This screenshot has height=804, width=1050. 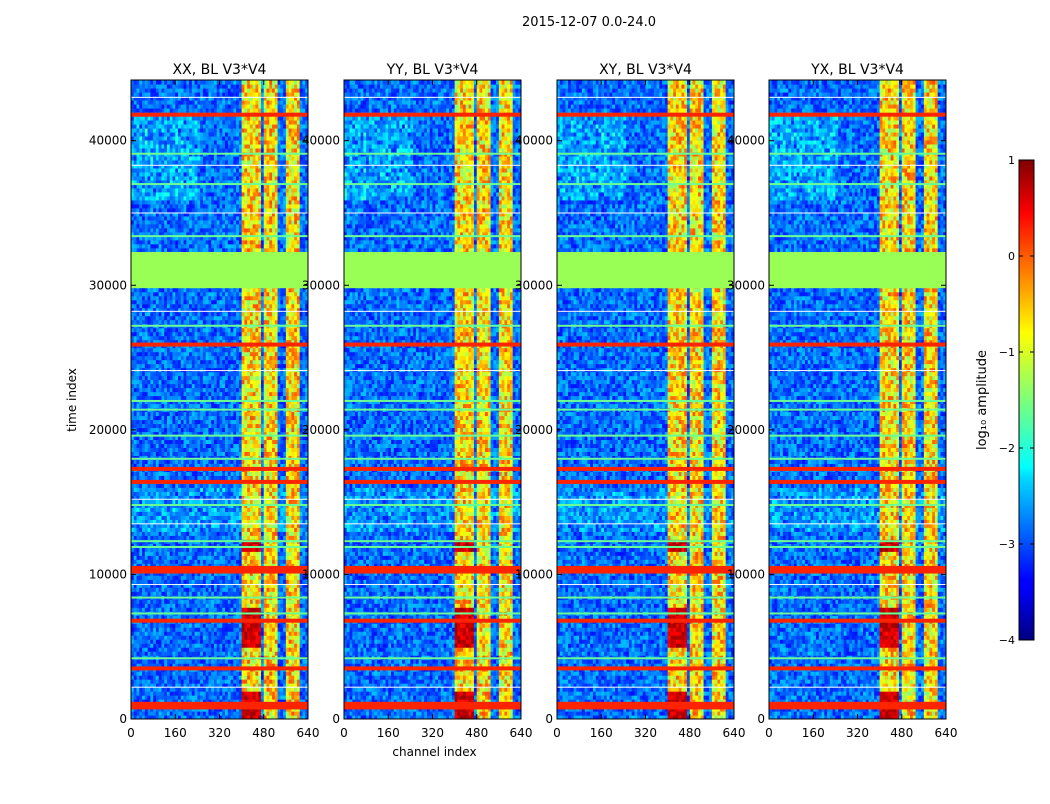 What do you see at coordinates (1007, 352) in the screenshot?
I see `colorbar-tick-label: −1` at bounding box center [1007, 352].